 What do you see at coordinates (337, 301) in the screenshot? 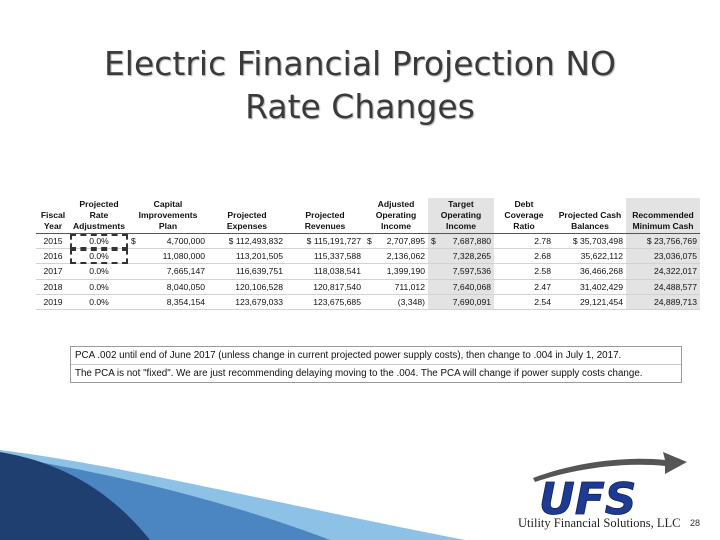
I see `cell-revenues: 123,675,685` at bounding box center [337, 301].